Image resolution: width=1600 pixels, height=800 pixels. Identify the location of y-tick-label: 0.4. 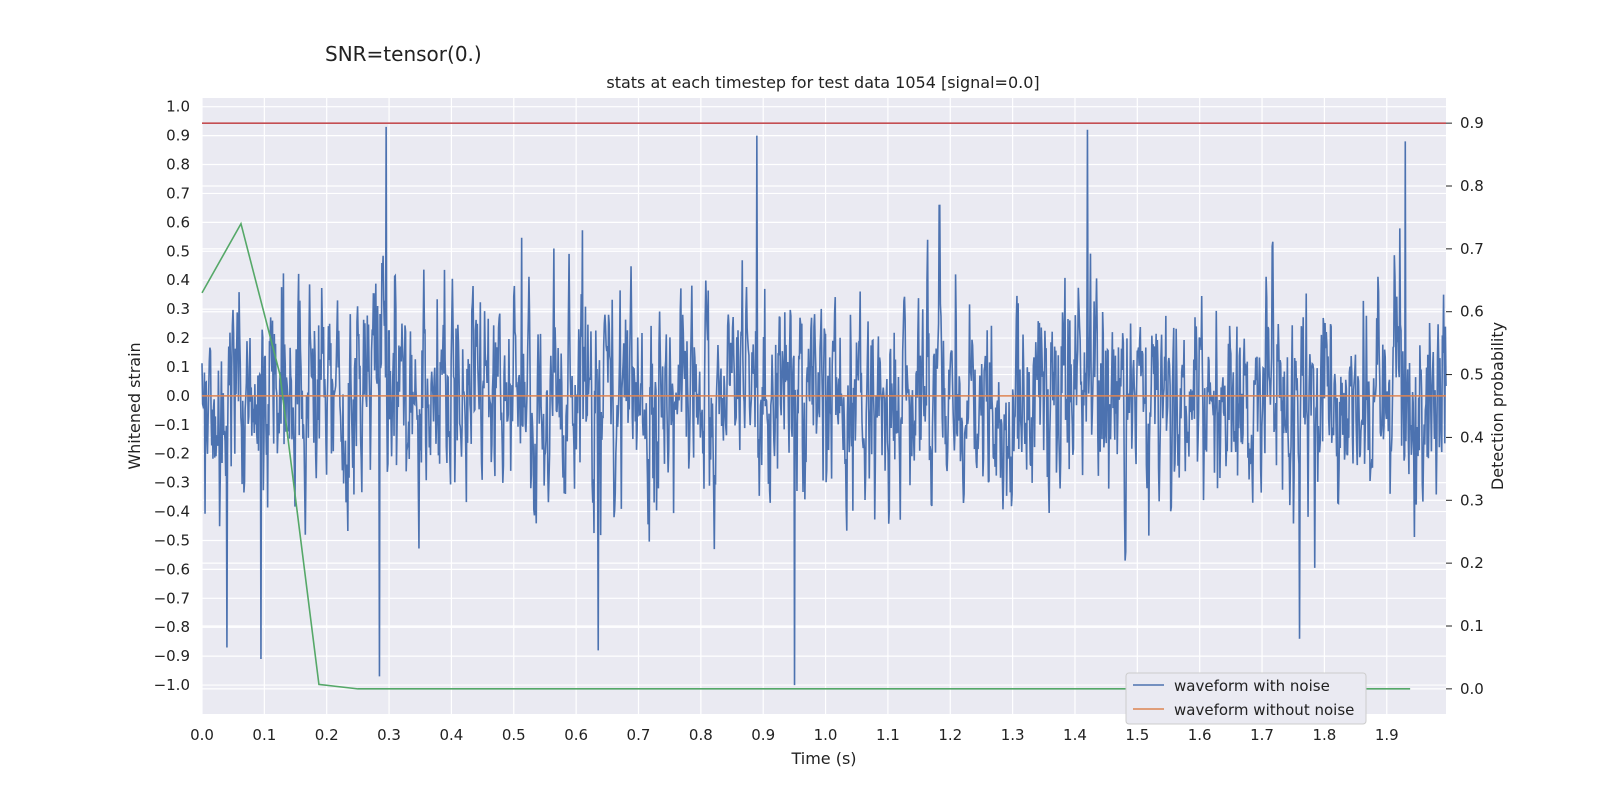
(178, 280).